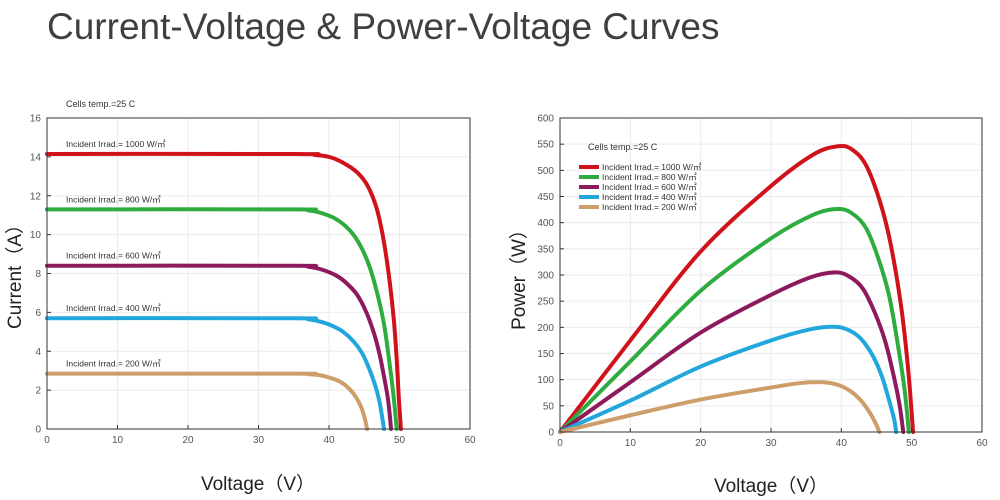 Image resolution: width=1000 pixels, height=500 pixels. Describe the element at coordinates (470, 440) in the screenshot. I see `iv-x-tick-label: 60` at that location.